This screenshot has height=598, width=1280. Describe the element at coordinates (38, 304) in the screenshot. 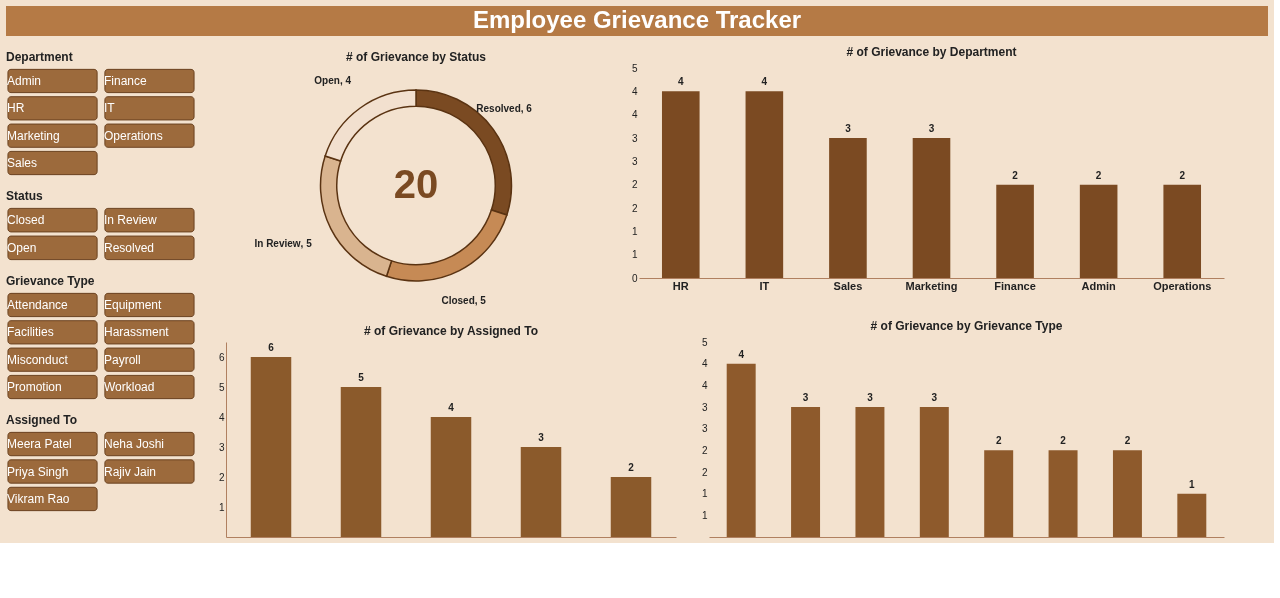

I see `text: Attendance` at that location.